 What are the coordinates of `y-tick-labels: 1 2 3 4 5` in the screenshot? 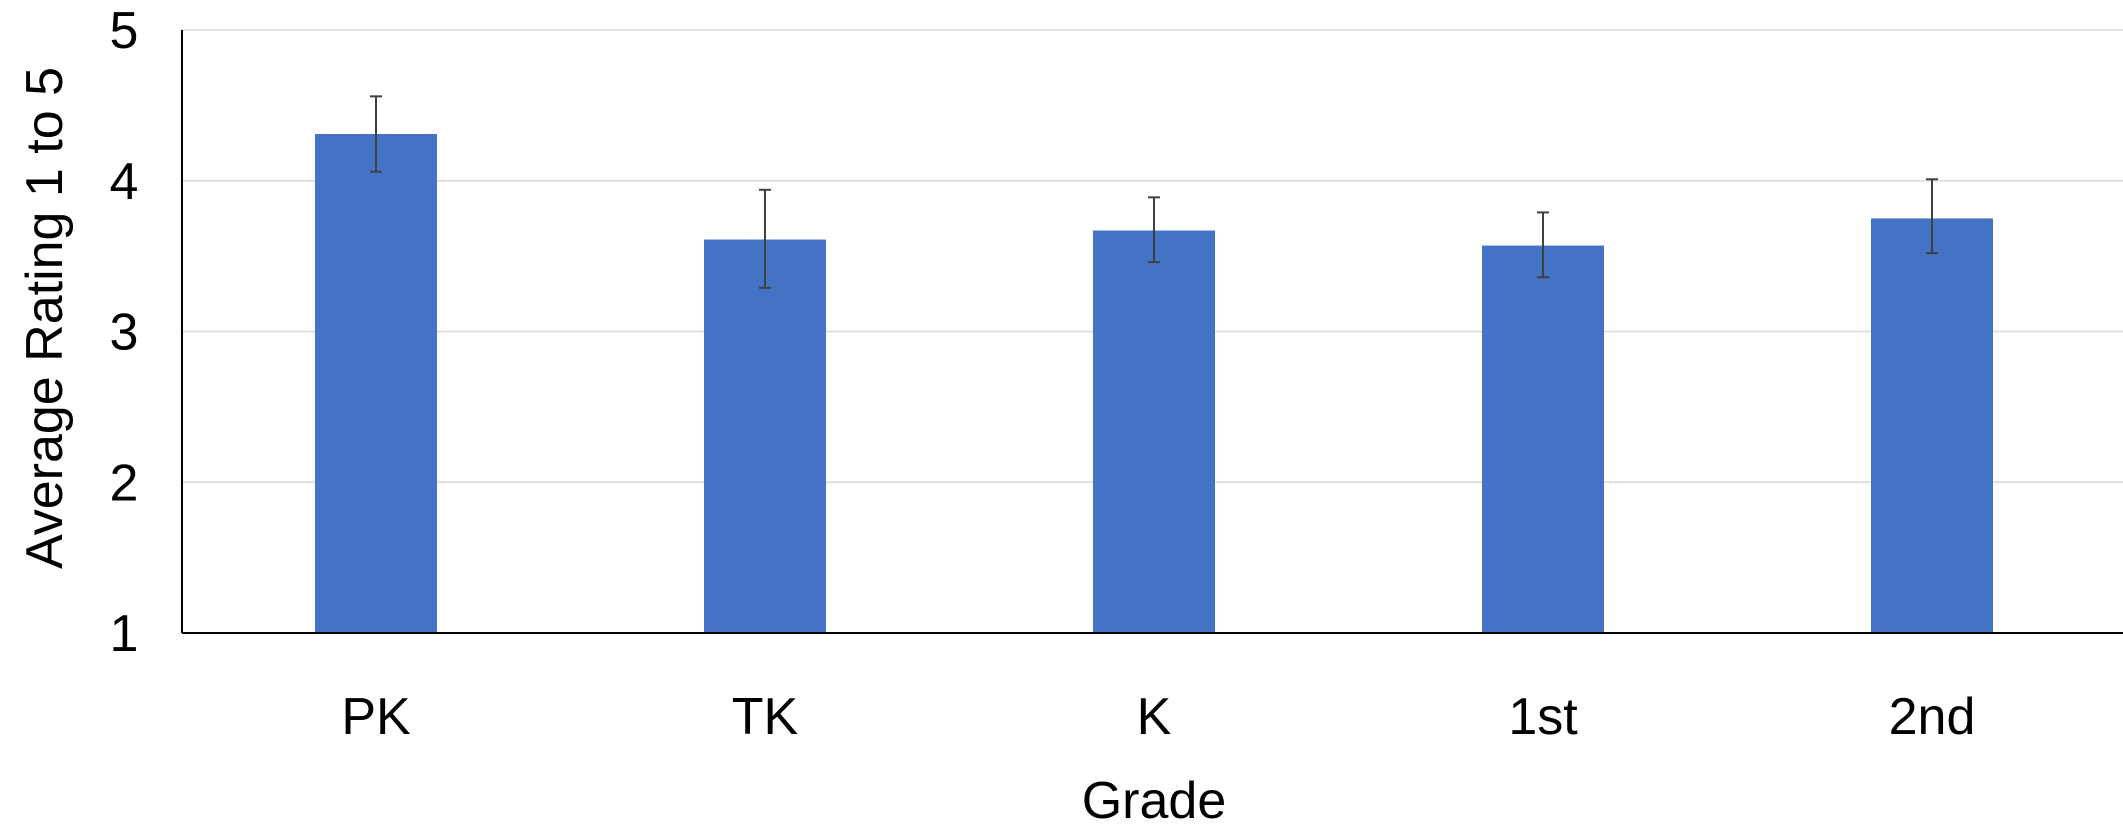 It's located at (124, 332).